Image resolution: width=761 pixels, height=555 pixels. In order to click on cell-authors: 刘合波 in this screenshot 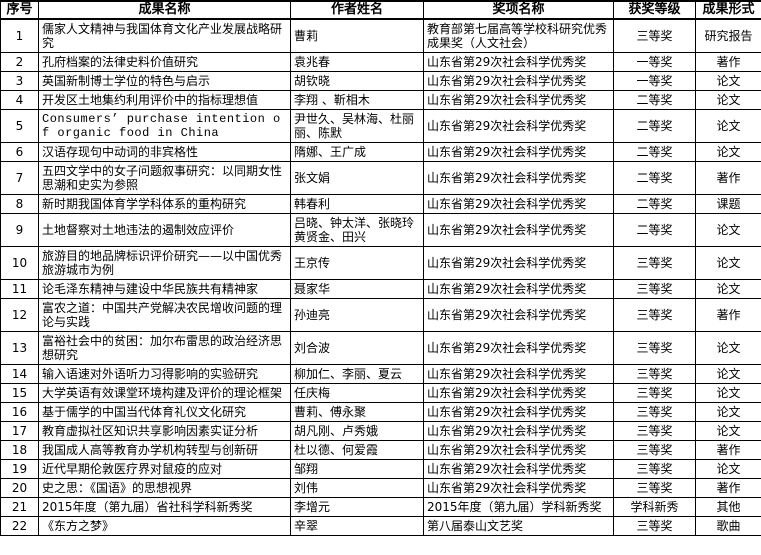, I will do `click(357, 348)`.